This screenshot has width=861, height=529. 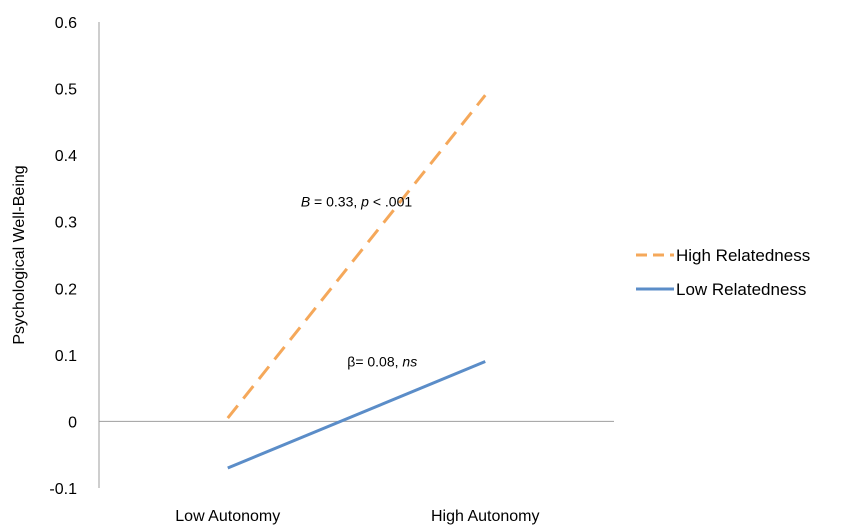 What do you see at coordinates (357, 516) in the screenshot?
I see `x-axis-ticks: Low Autonomy High Autonomy` at bounding box center [357, 516].